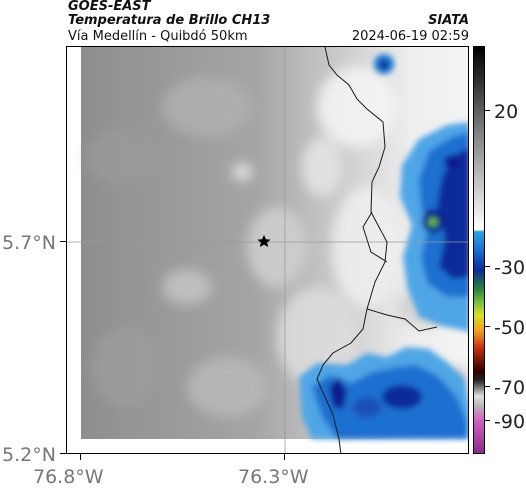 The image size is (526, 491). Describe the element at coordinates (264, 241) in the screenshot. I see `star-icon` at that location.